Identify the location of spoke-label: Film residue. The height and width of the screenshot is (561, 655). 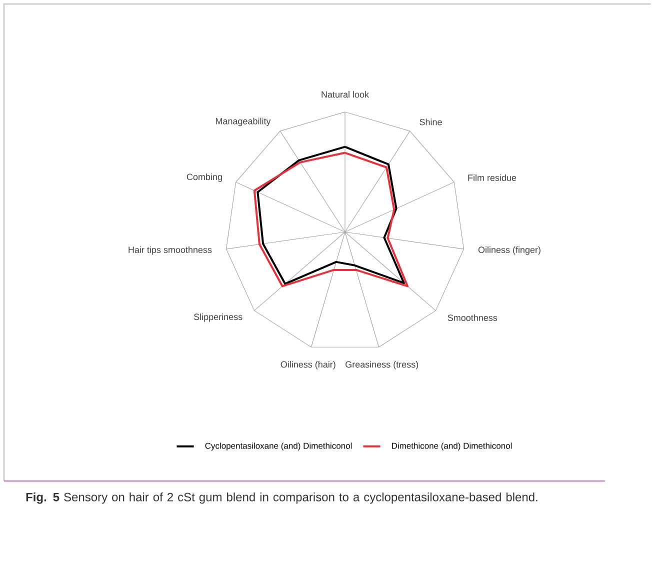
(492, 177).